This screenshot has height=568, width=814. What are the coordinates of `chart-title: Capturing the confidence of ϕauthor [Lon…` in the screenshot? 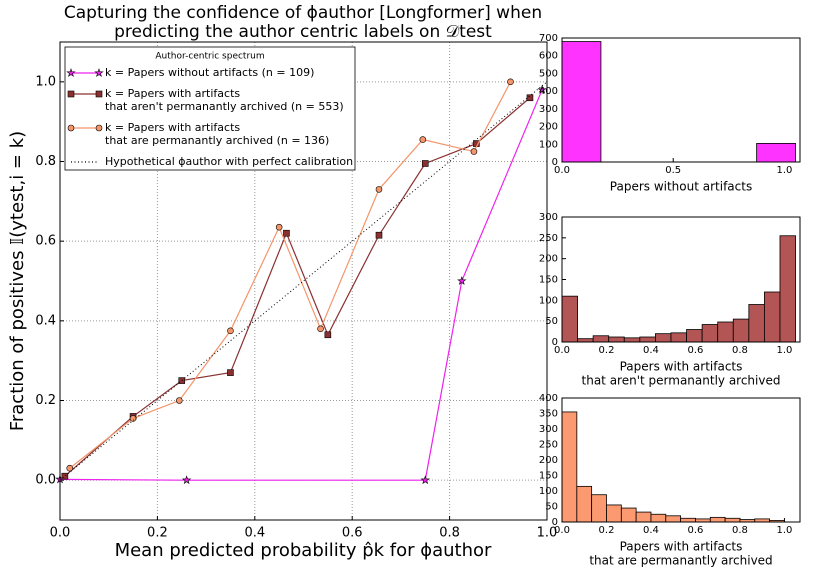 It's located at (303, 13).